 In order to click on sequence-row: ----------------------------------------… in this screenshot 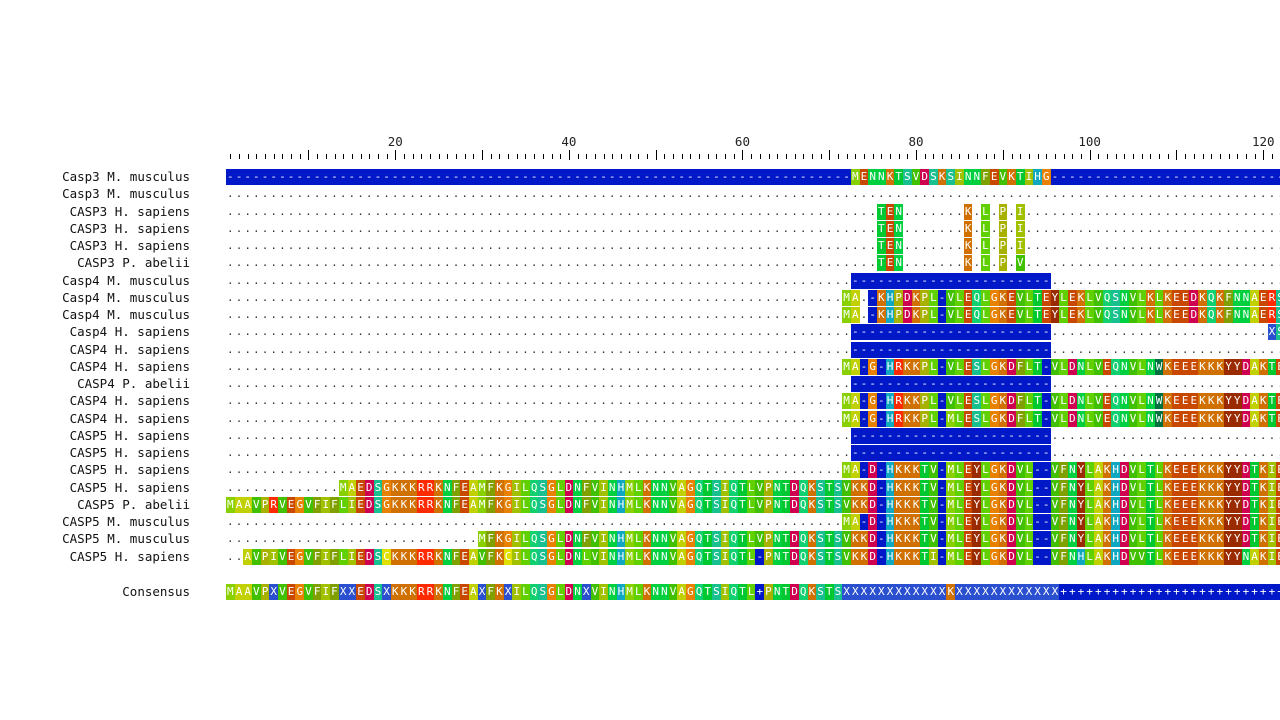, I will do `click(753, 177)`.